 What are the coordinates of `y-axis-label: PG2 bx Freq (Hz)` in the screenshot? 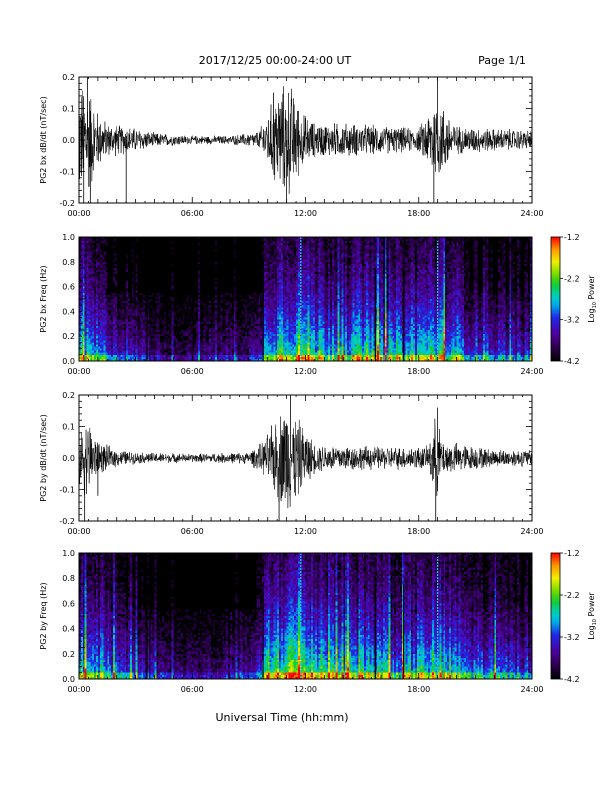 It's located at (43, 298).